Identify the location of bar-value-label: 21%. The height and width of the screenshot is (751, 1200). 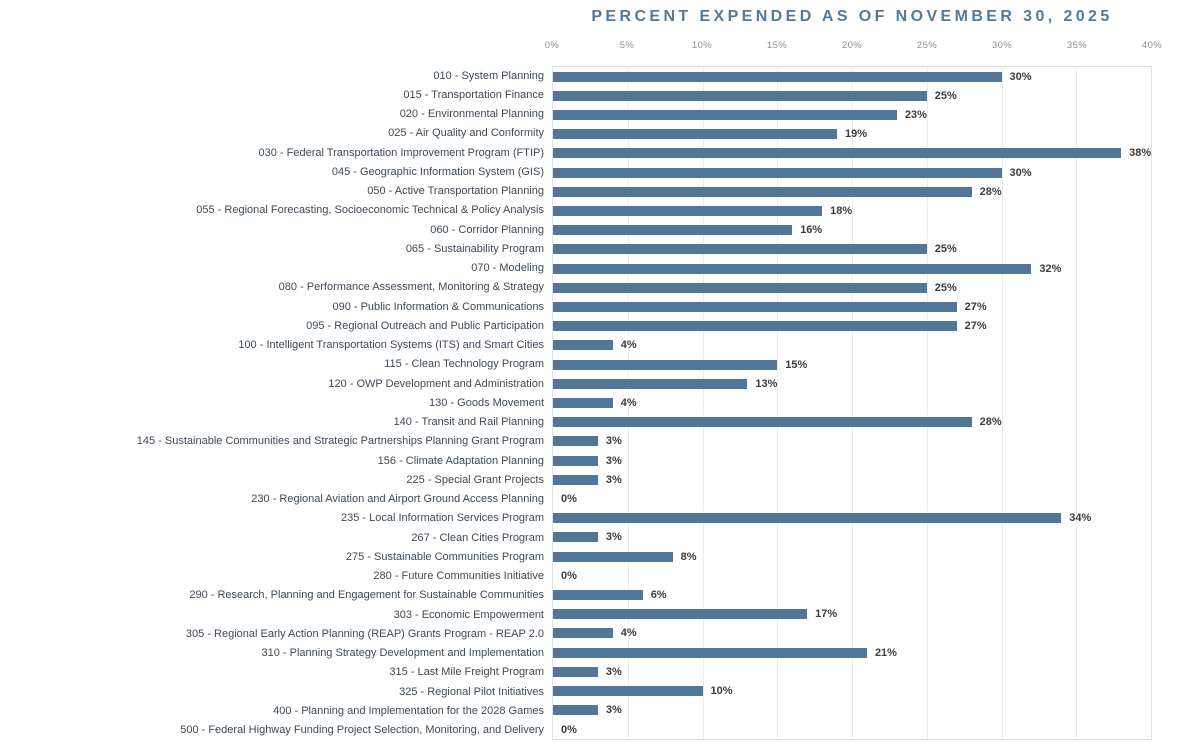
(885, 652).